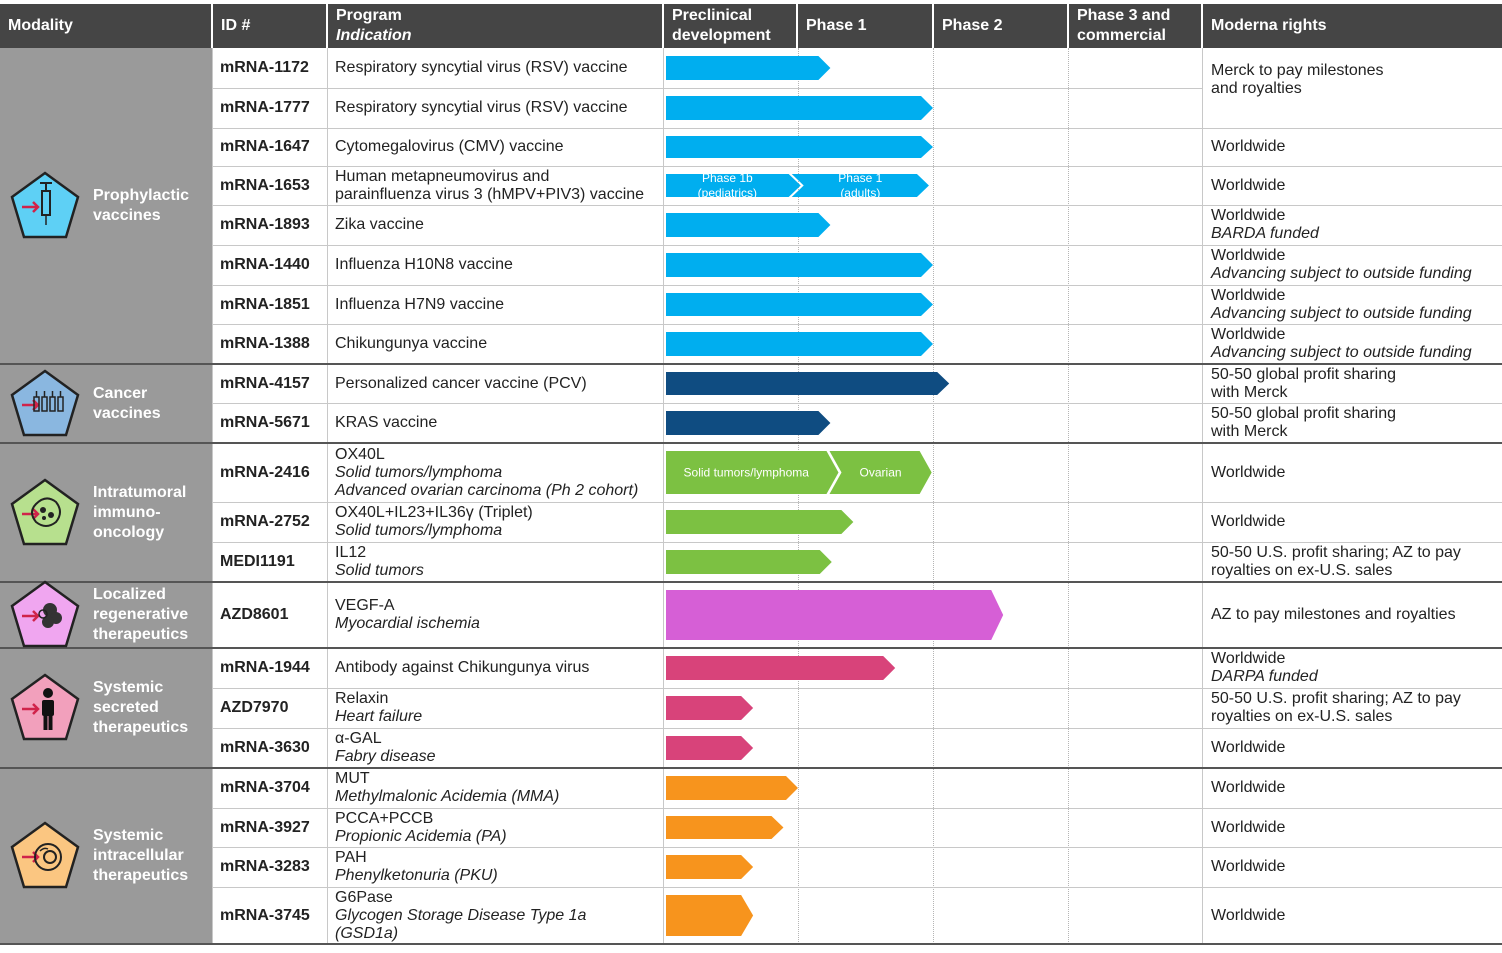 The height and width of the screenshot is (953, 1502). What do you see at coordinates (1202, 496) in the screenshot?
I see `column-divider` at bounding box center [1202, 496].